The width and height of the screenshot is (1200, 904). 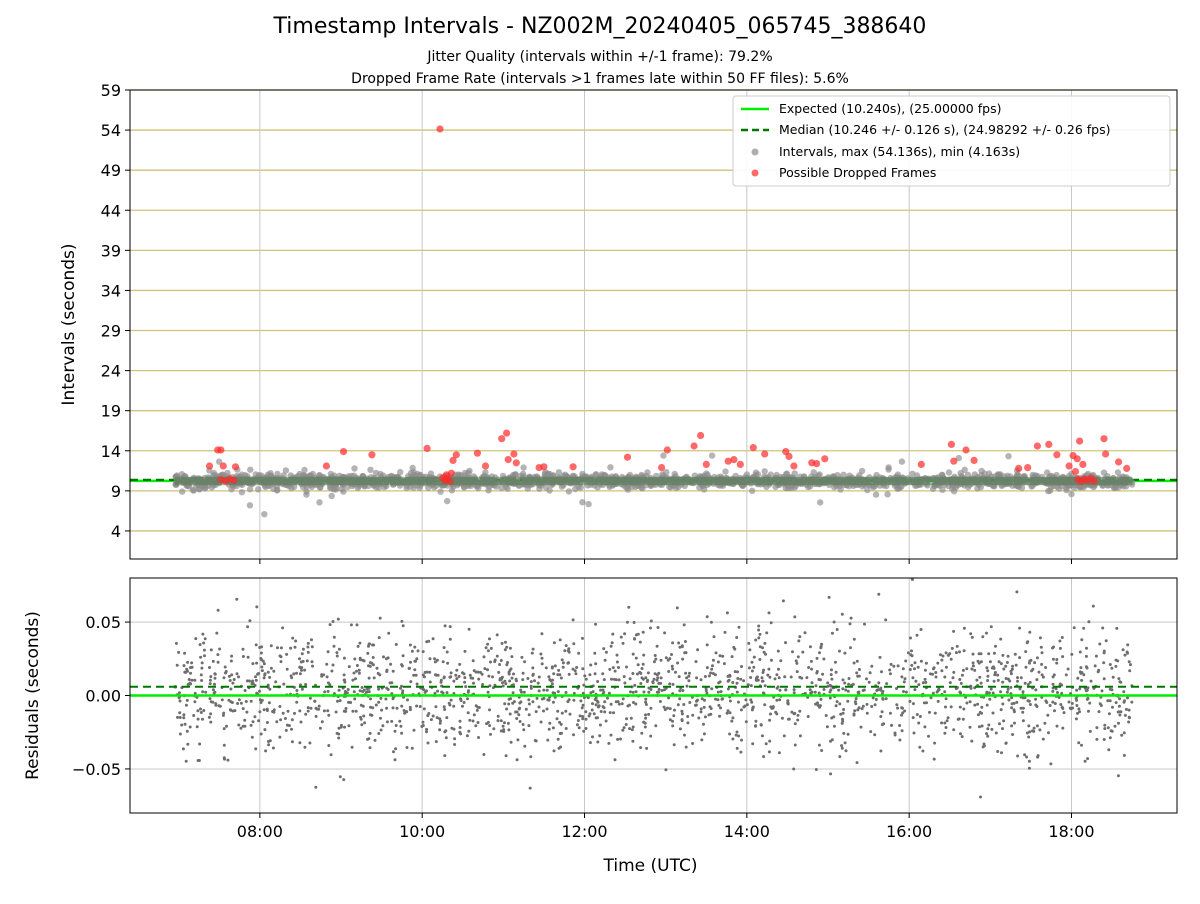 What do you see at coordinates (111, 170) in the screenshot?
I see `y-tick-label: 49` at bounding box center [111, 170].